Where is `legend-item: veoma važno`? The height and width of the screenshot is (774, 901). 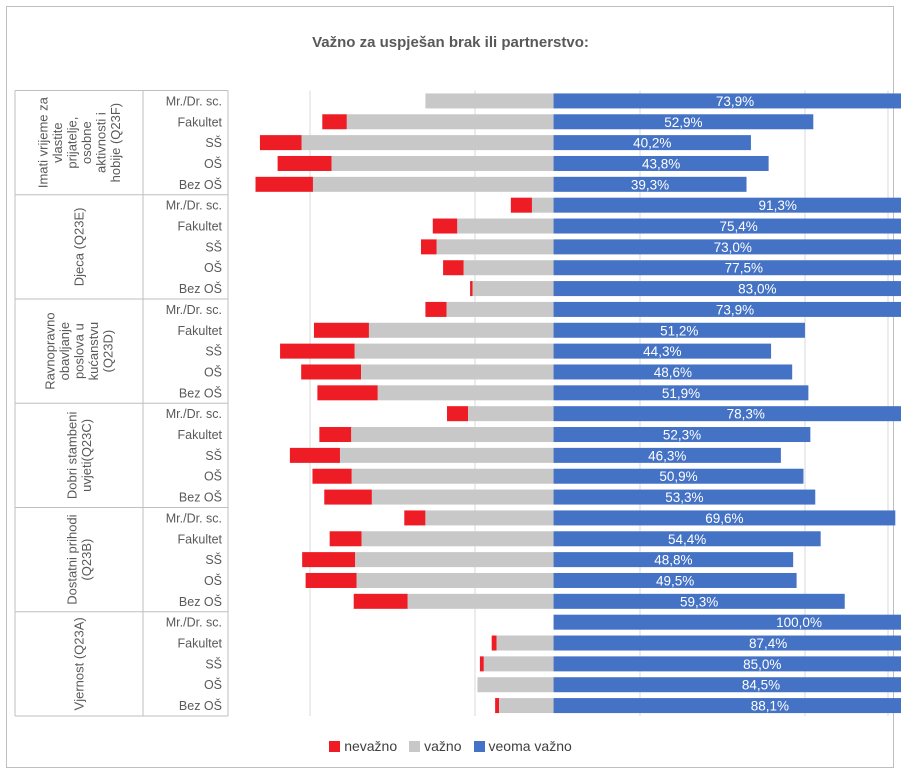
legend-item: veoma važno is located at coordinates (522, 746).